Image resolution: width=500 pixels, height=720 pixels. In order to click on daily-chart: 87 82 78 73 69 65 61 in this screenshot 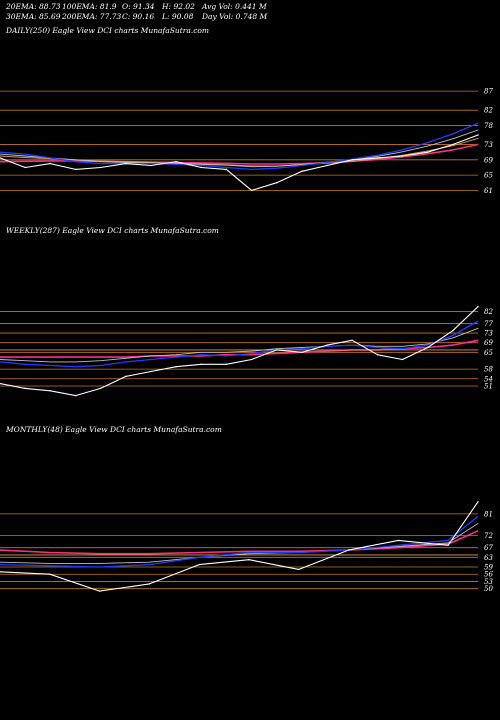, I will do `click(246, 141)`.